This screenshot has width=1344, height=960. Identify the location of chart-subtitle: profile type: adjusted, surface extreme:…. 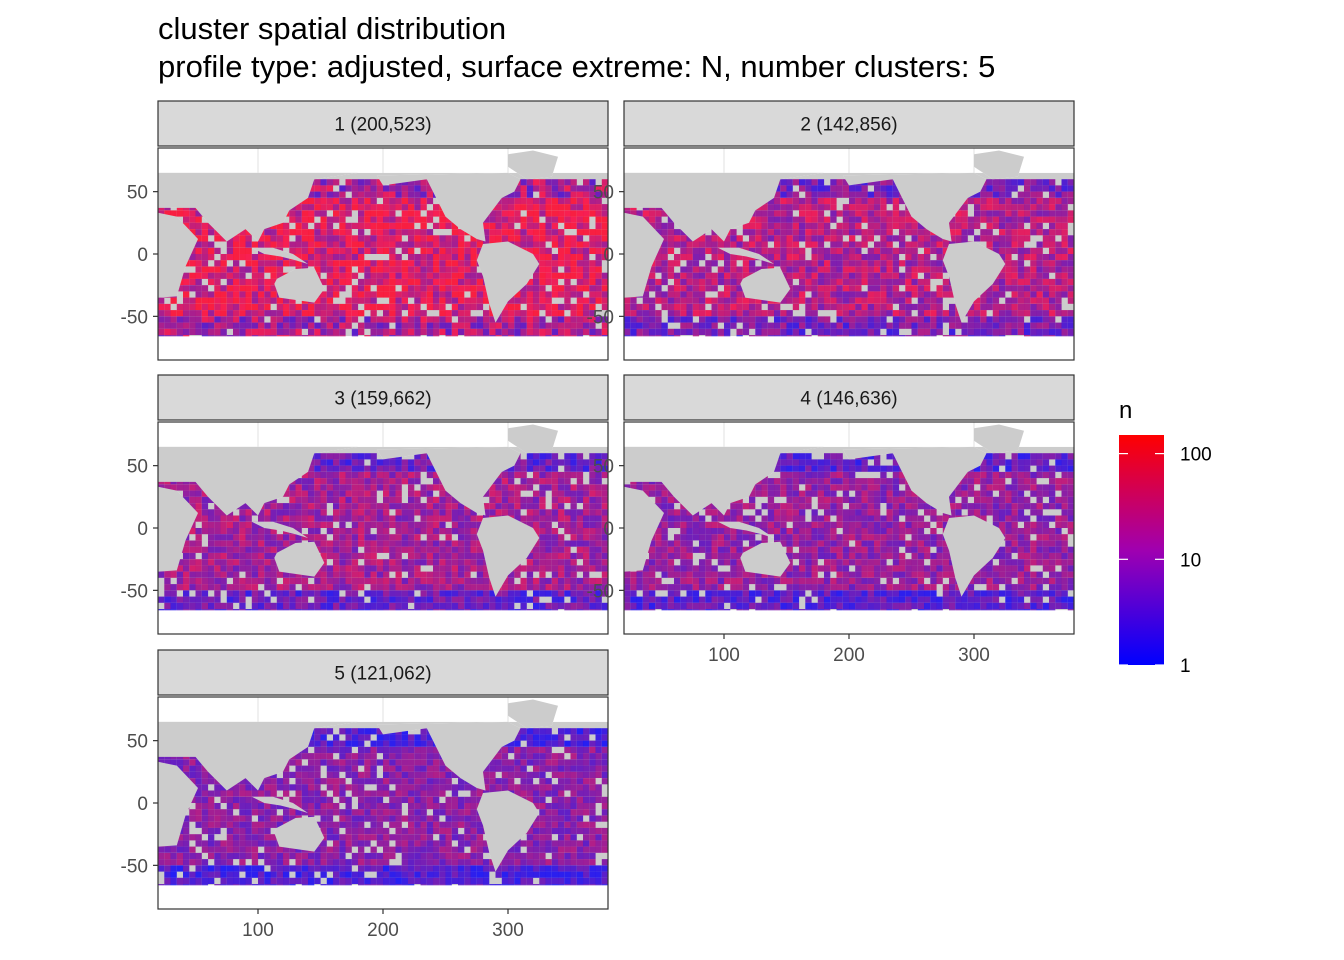
(577, 66).